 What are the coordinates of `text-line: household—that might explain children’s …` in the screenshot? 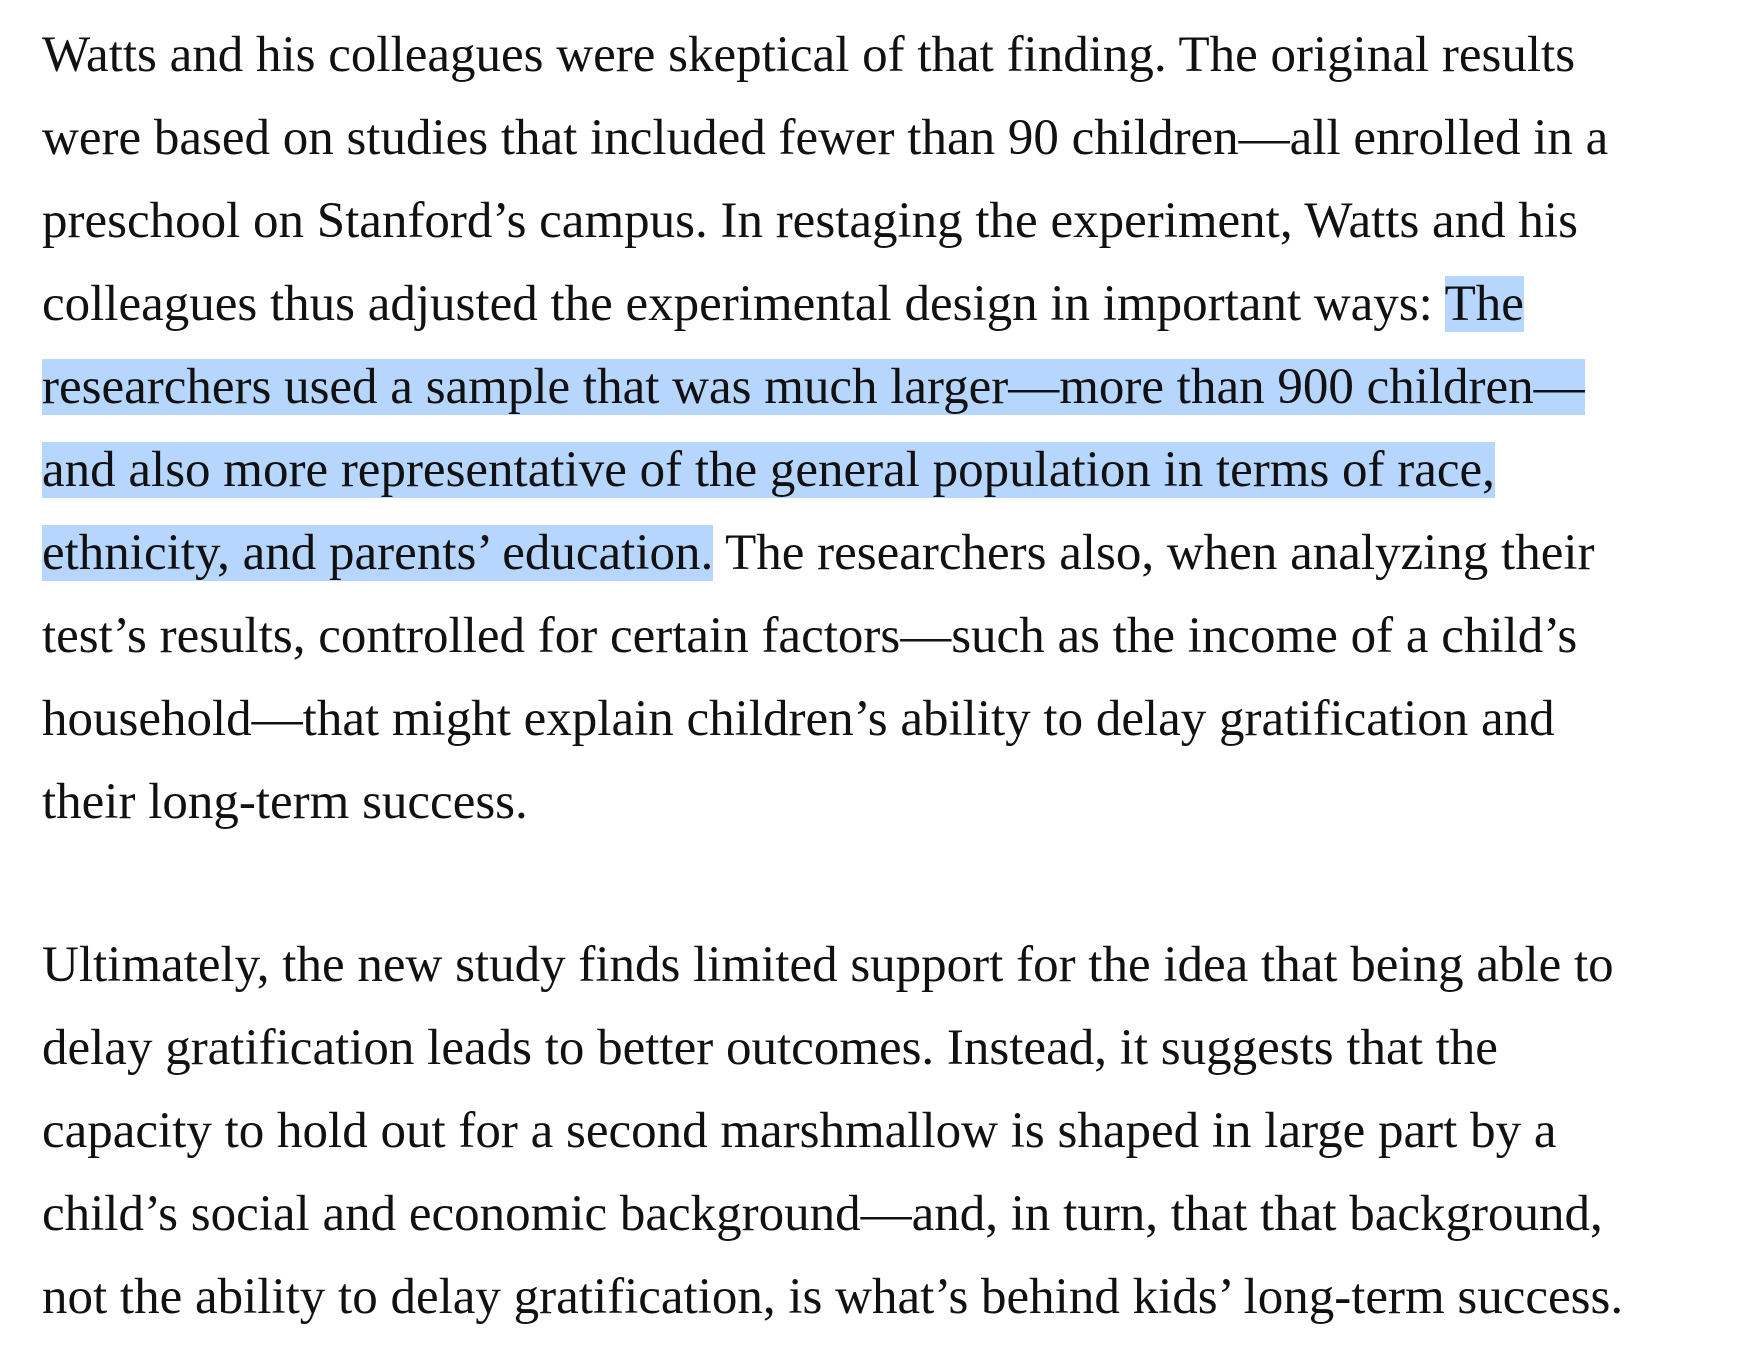 It's located at (798, 719).